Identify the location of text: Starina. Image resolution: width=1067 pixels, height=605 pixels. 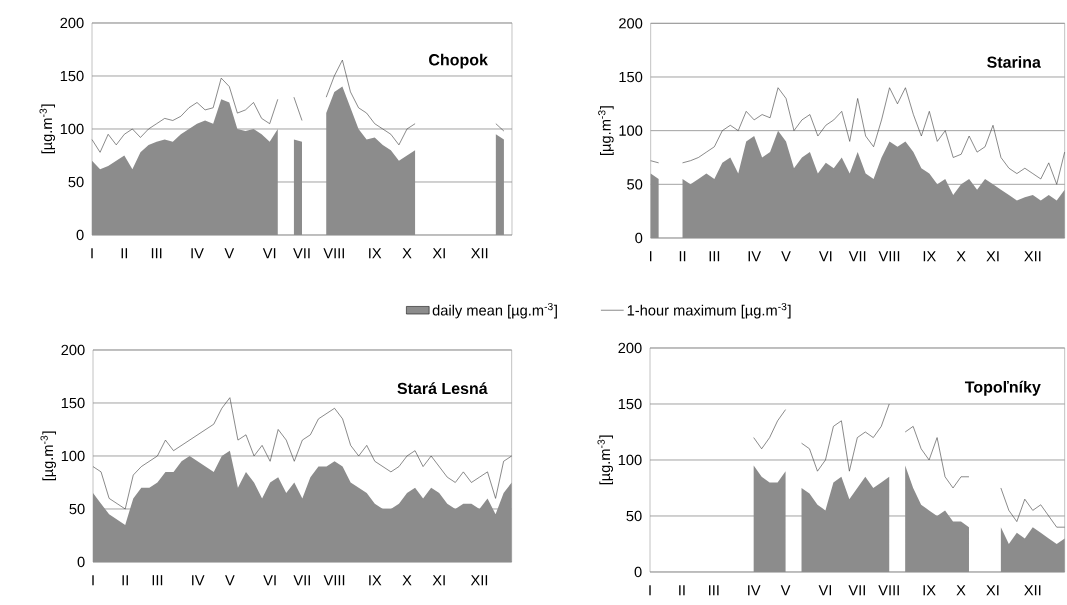
(1014, 62).